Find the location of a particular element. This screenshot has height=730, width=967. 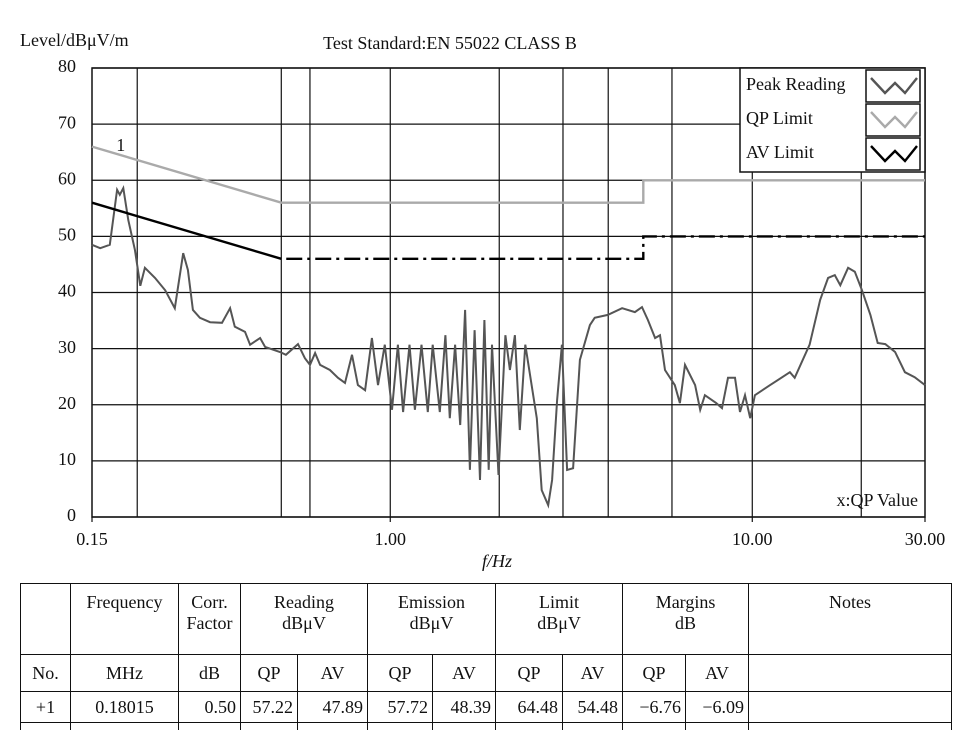

annotation: x:QP Value is located at coordinates (877, 500).